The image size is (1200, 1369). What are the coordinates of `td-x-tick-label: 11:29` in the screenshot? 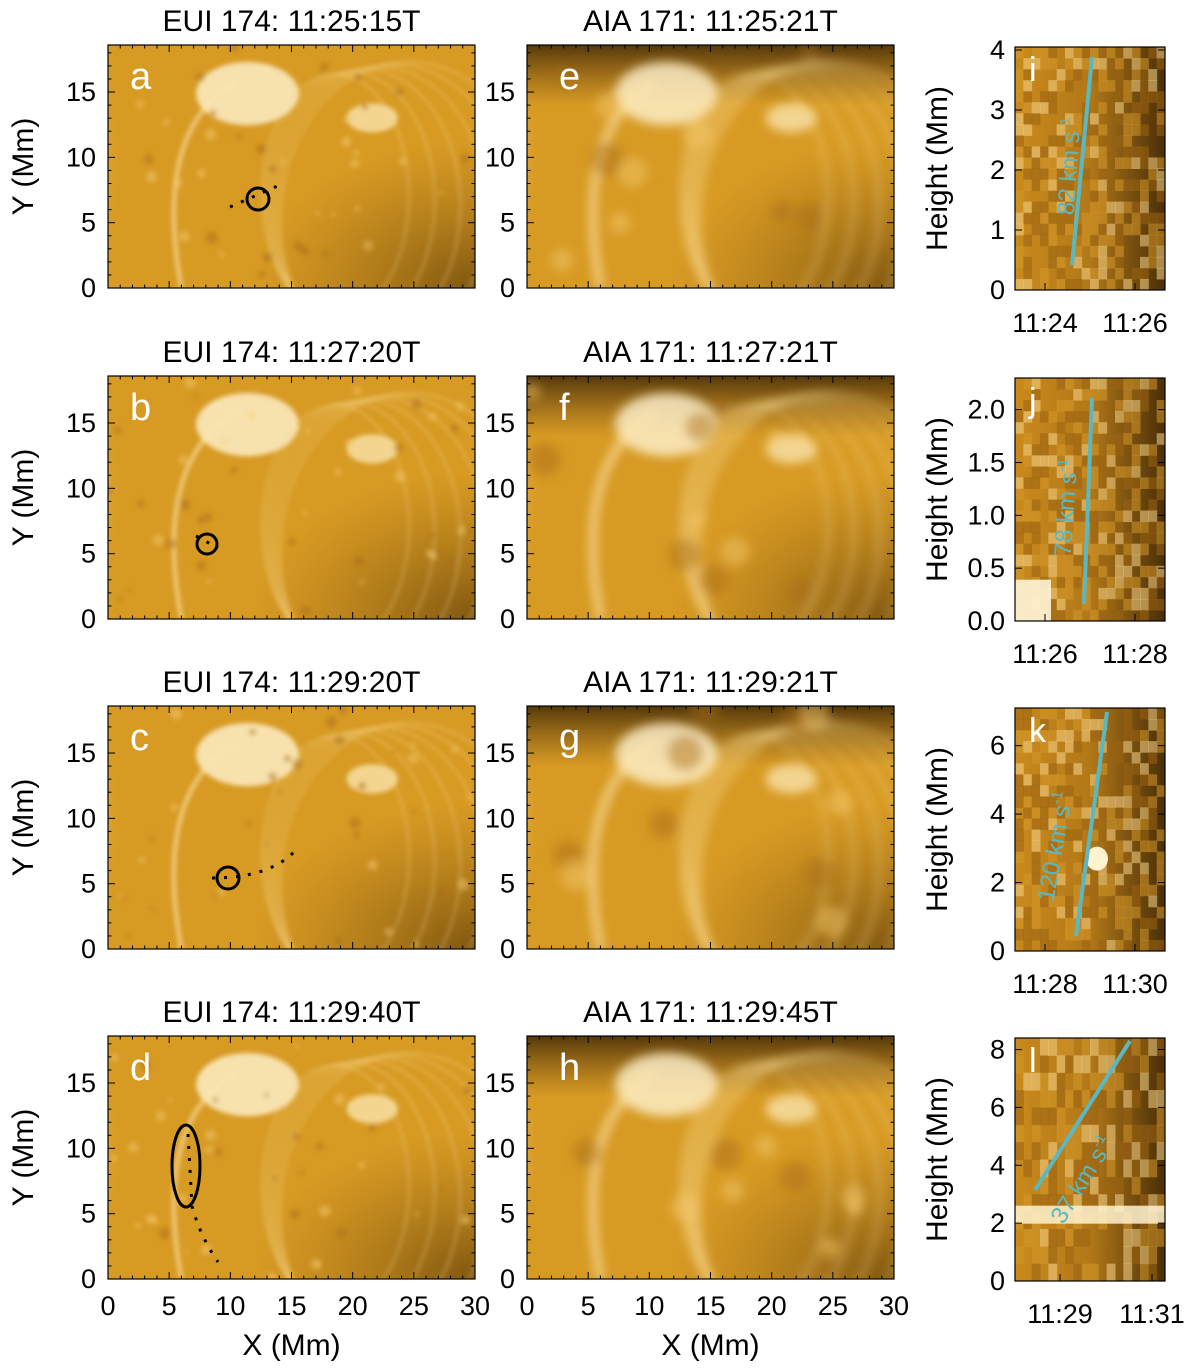 It's located at (1060, 1314).